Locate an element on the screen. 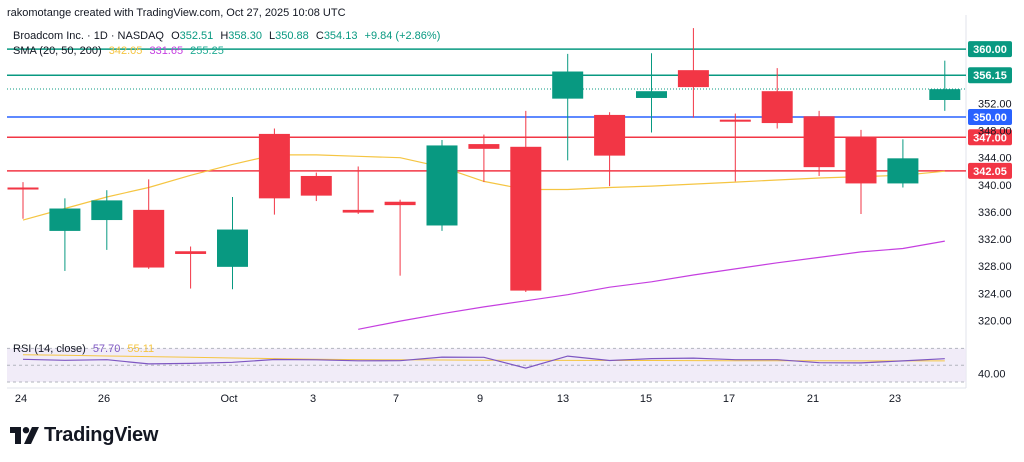 This screenshot has height=462, width=1024. x-tick-label: 9 is located at coordinates (480, 399).